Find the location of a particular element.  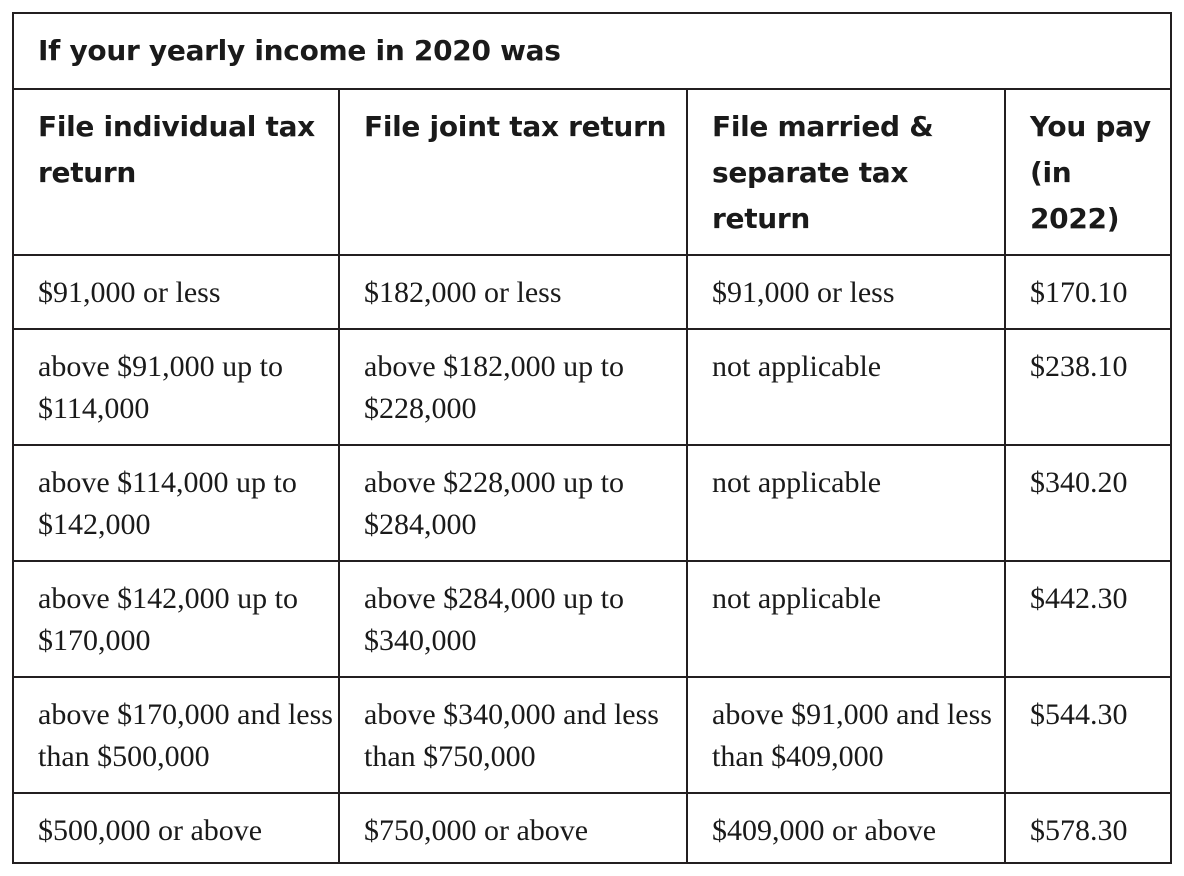

header-individual: File individual tax return is located at coordinates (176, 172).